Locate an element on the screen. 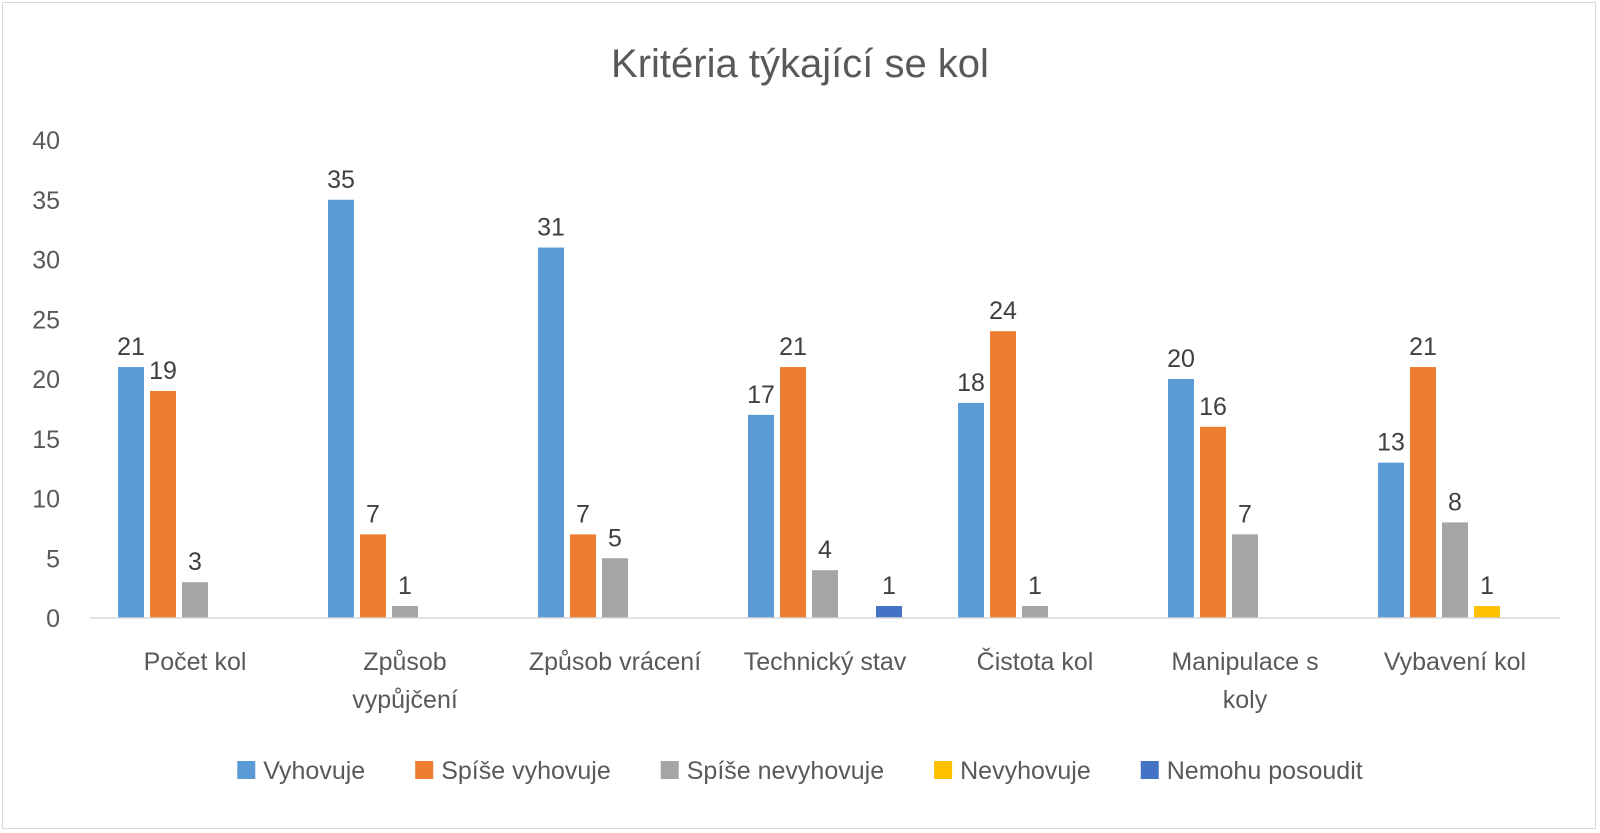 The image size is (1600, 833). legend-label: Vyhovuje is located at coordinates (314, 771).